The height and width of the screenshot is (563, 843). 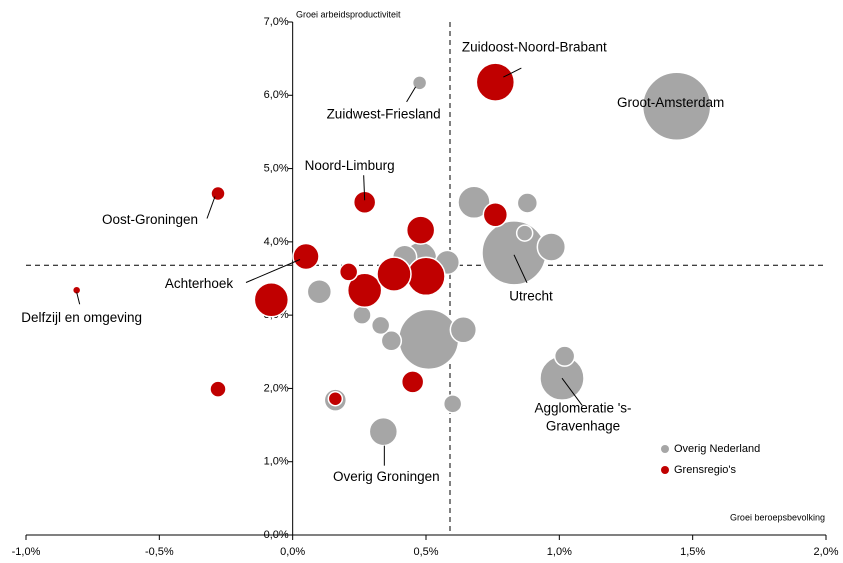 I want to click on legend-label: Grensregio's, so click(x=705, y=470).